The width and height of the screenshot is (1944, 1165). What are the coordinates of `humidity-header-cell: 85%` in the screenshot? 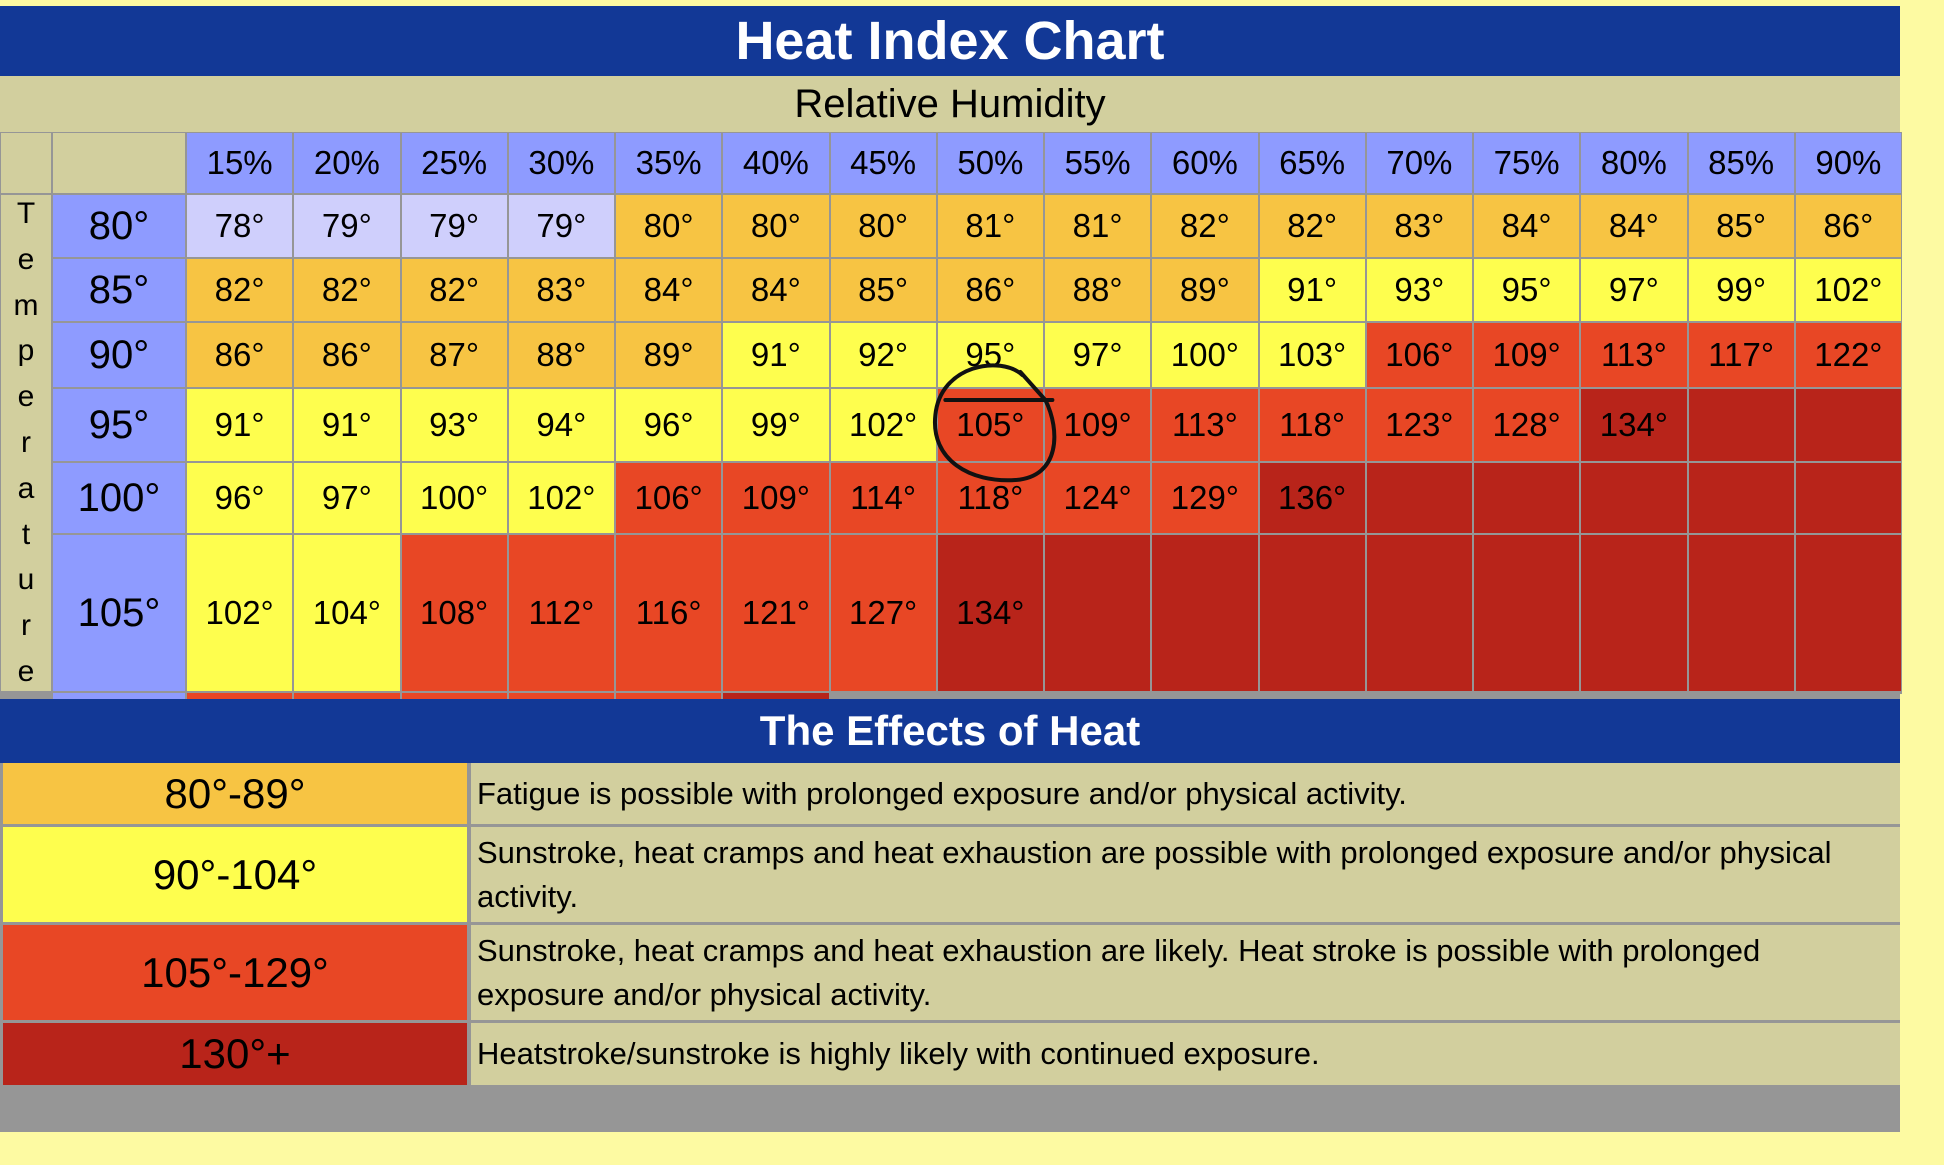 It's located at (1741, 163).